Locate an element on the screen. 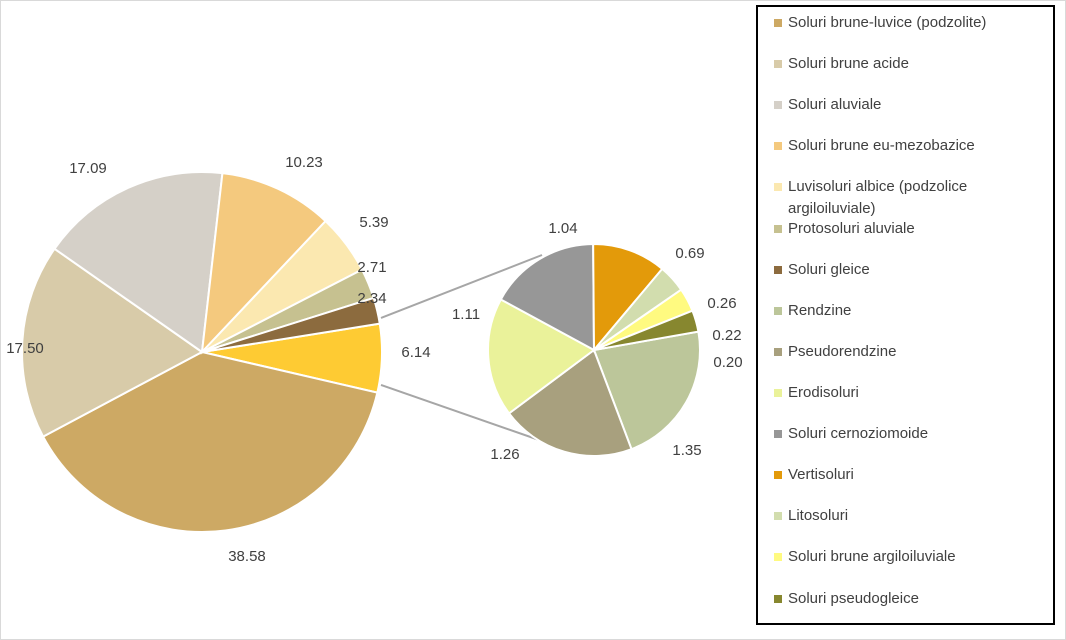 Image resolution: width=1066 pixels, height=640 pixels. data-label-secondary: 0.69 is located at coordinates (689, 253).